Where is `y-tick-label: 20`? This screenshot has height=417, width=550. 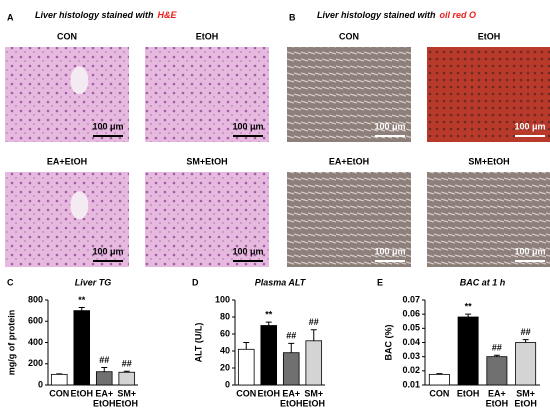
y-tick-label: 20 is located at coordinates (225, 367).